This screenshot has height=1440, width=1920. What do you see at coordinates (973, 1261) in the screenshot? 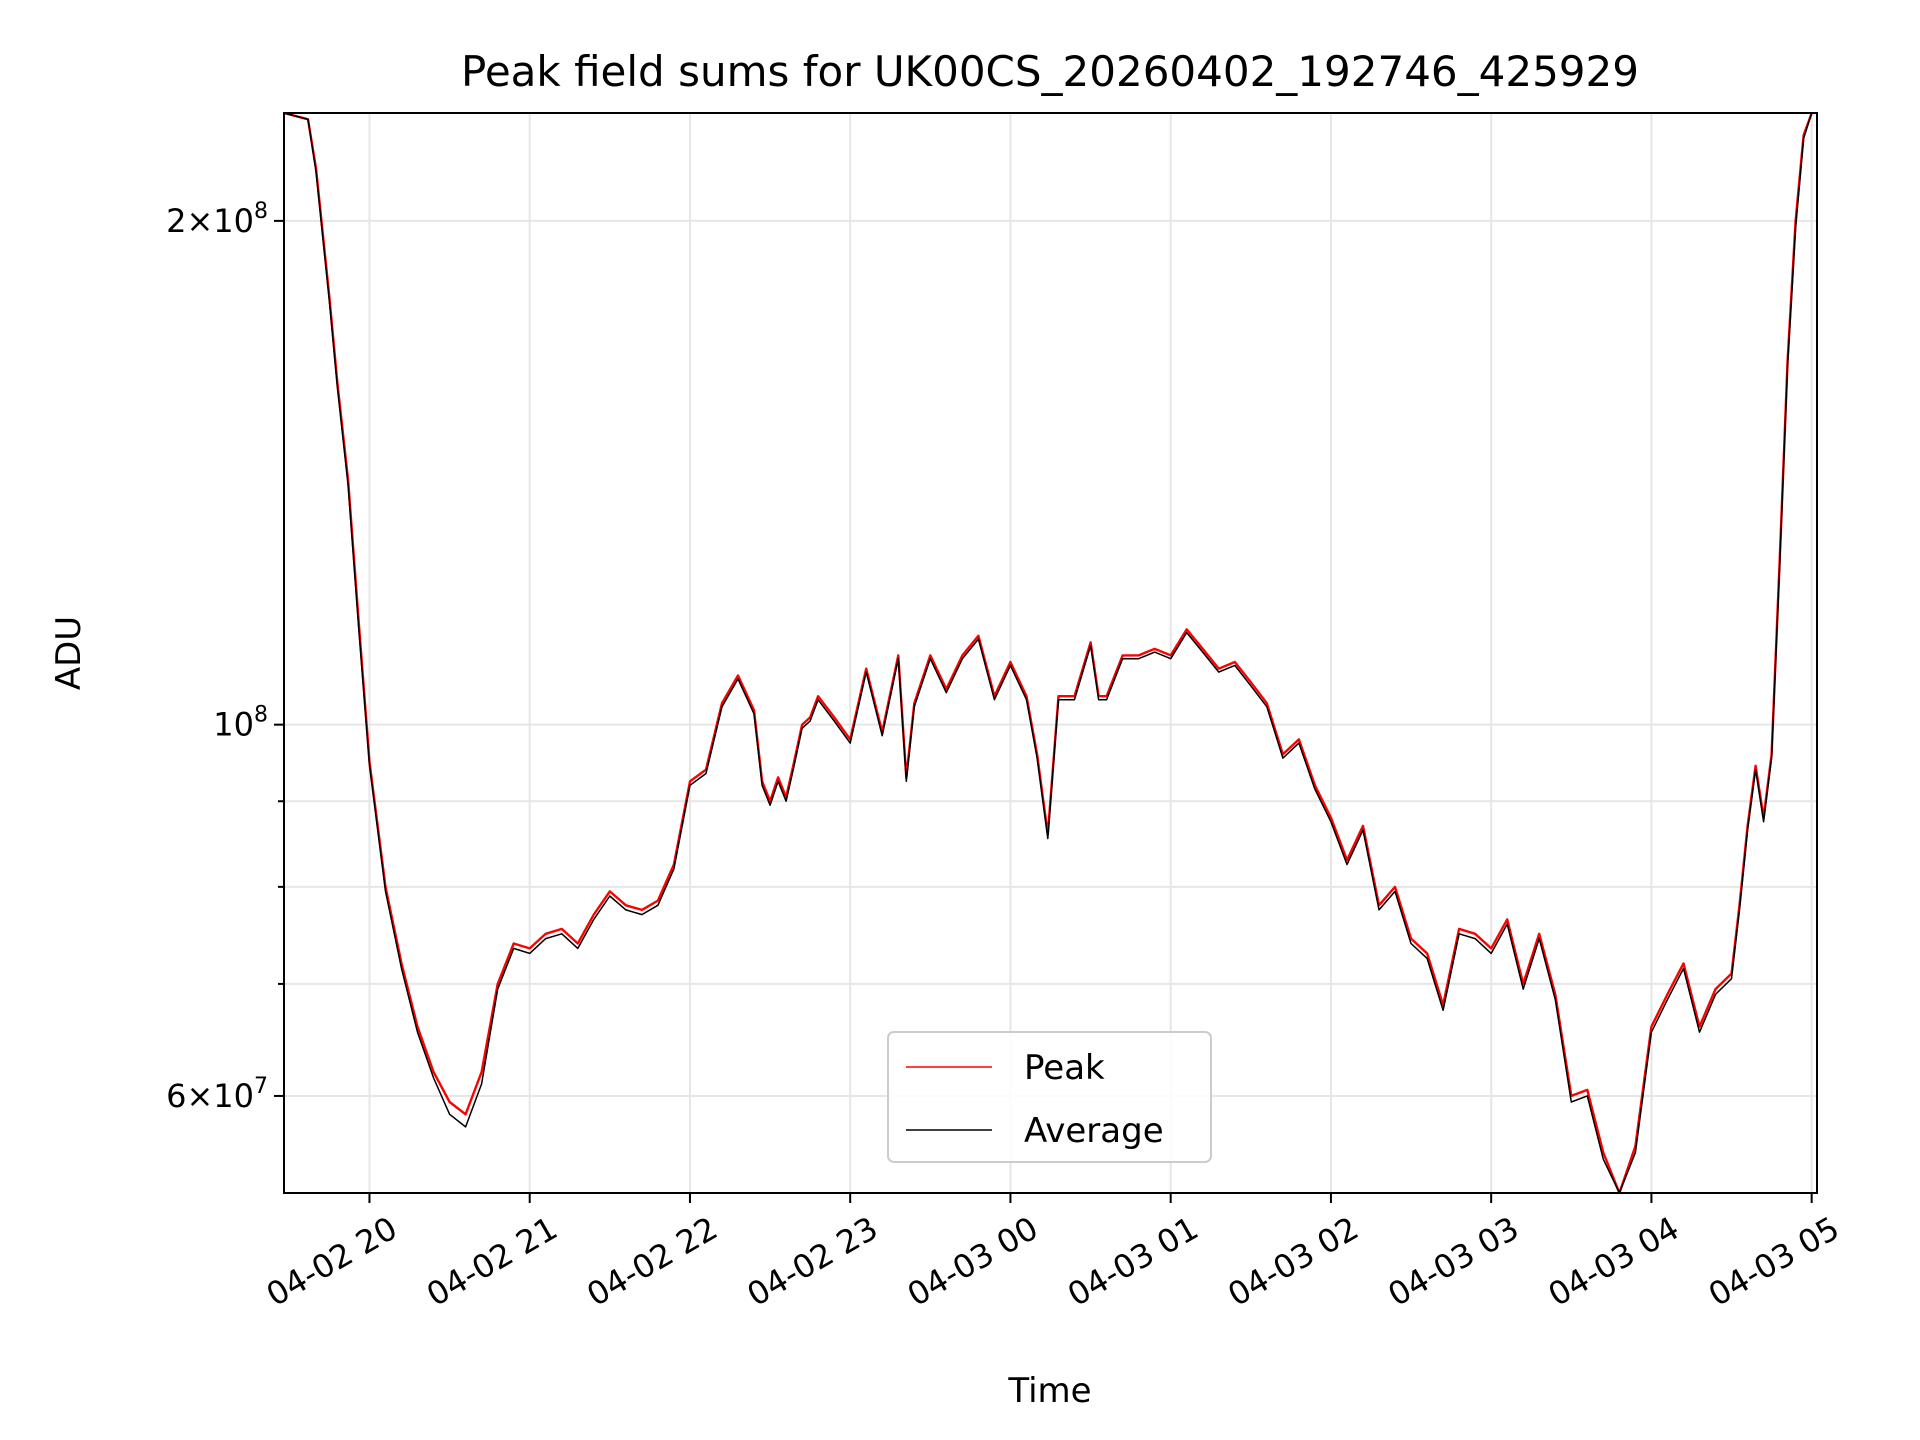
I see `x-tick-label: 04-03 00` at bounding box center [973, 1261].